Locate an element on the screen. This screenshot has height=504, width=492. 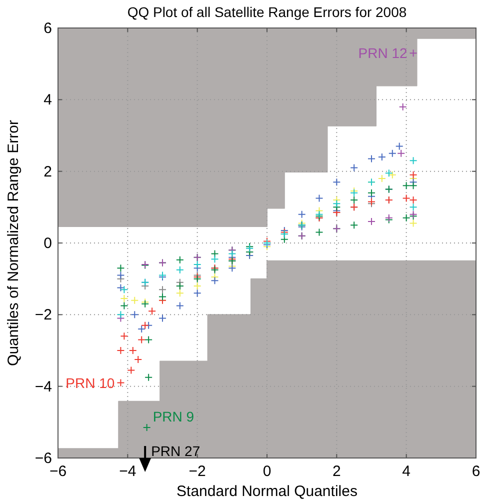
y-tick-label: 2 is located at coordinates (48, 171).